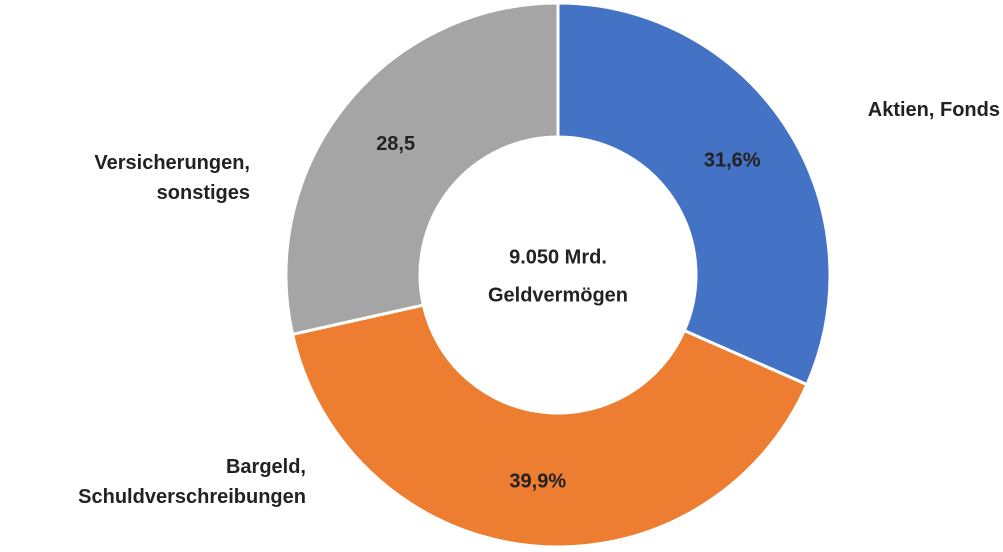  Describe the element at coordinates (558, 295) in the screenshot. I see `center-label: Geldvermögen` at that location.